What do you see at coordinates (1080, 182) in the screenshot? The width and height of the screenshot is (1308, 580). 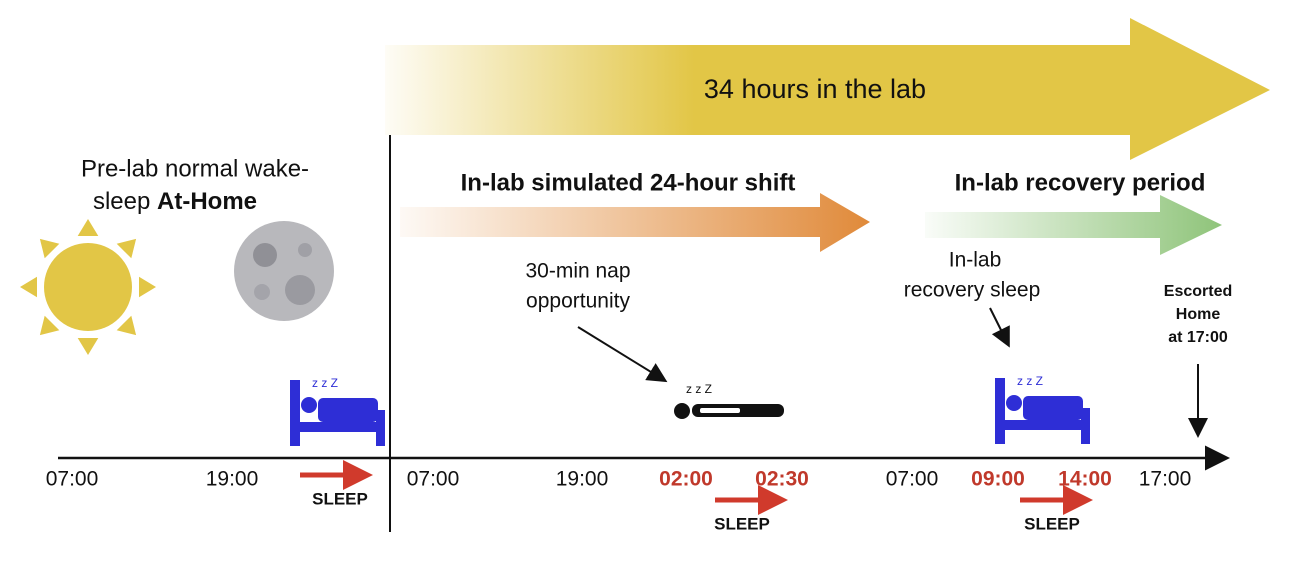 I see `recovery-label: In-lab recovery period` at bounding box center [1080, 182].